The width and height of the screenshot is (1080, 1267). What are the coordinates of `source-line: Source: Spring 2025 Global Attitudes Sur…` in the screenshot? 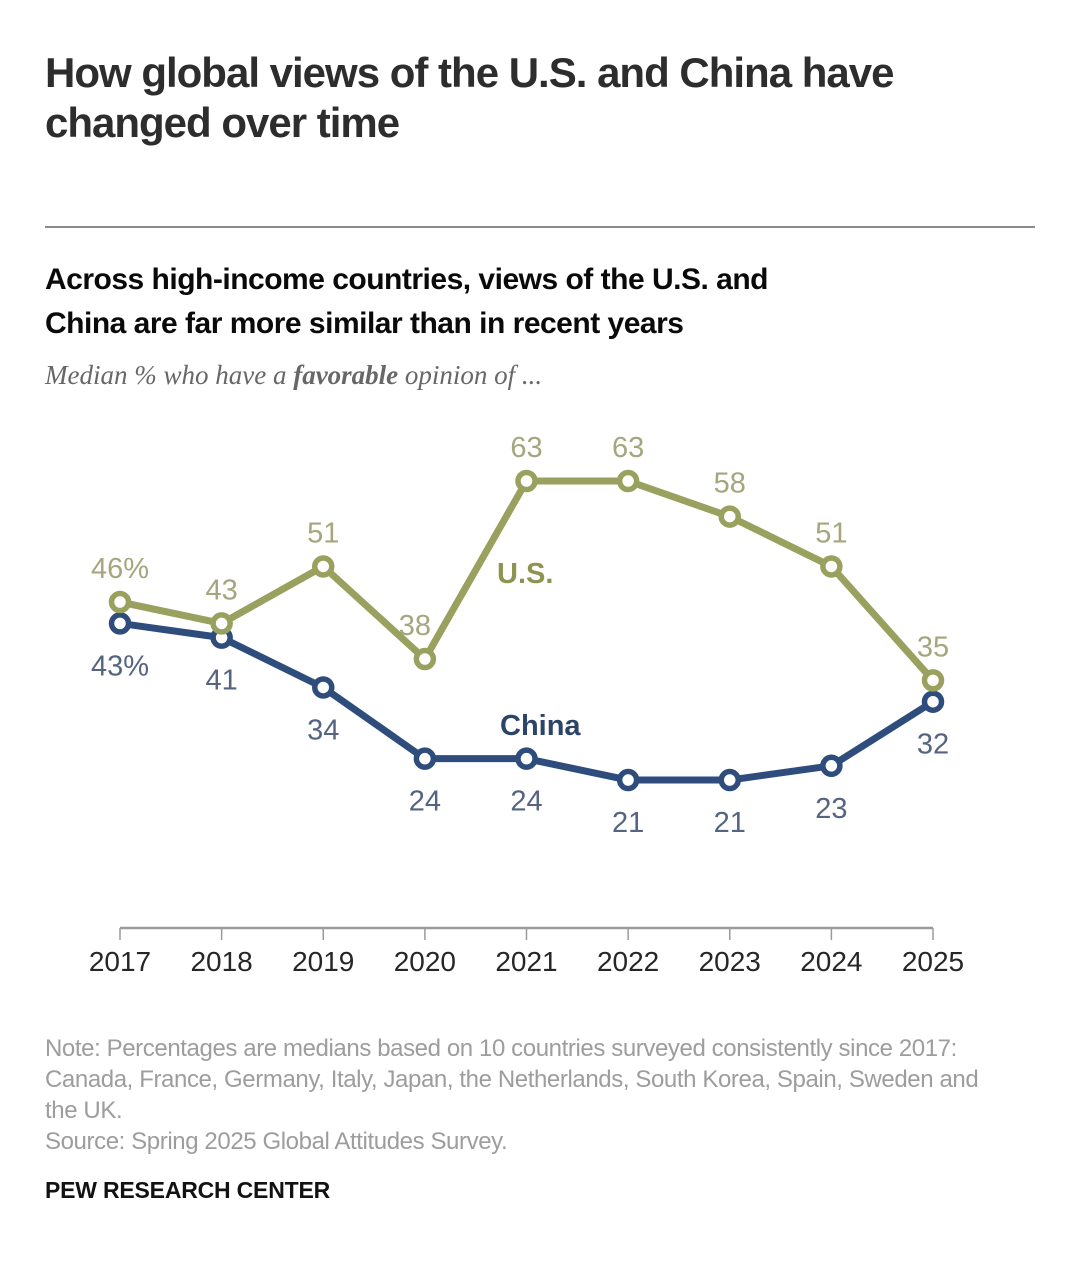 It's located at (276, 1141).